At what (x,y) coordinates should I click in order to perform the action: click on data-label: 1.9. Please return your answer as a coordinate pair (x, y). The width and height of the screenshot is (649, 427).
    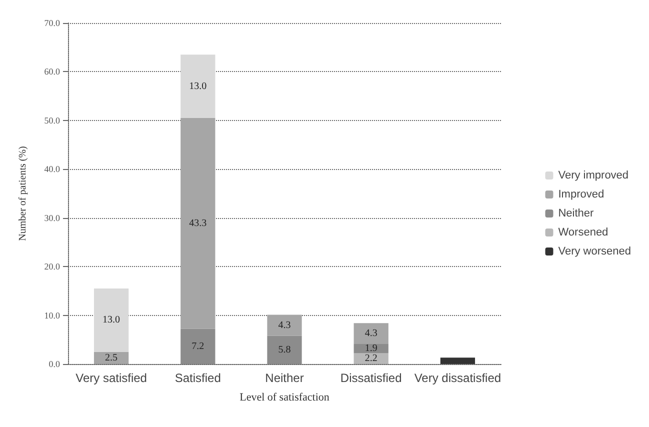
    Looking at the image, I should click on (371, 348).